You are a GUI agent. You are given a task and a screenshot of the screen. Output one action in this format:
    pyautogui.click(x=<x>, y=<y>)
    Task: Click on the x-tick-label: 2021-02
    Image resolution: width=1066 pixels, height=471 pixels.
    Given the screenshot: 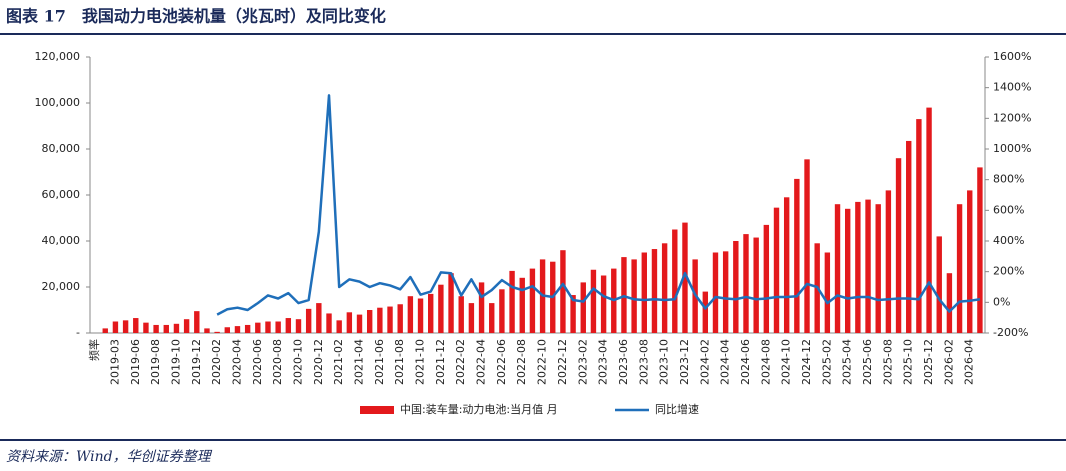 What is the action you would take?
    pyautogui.click(x=338, y=362)
    